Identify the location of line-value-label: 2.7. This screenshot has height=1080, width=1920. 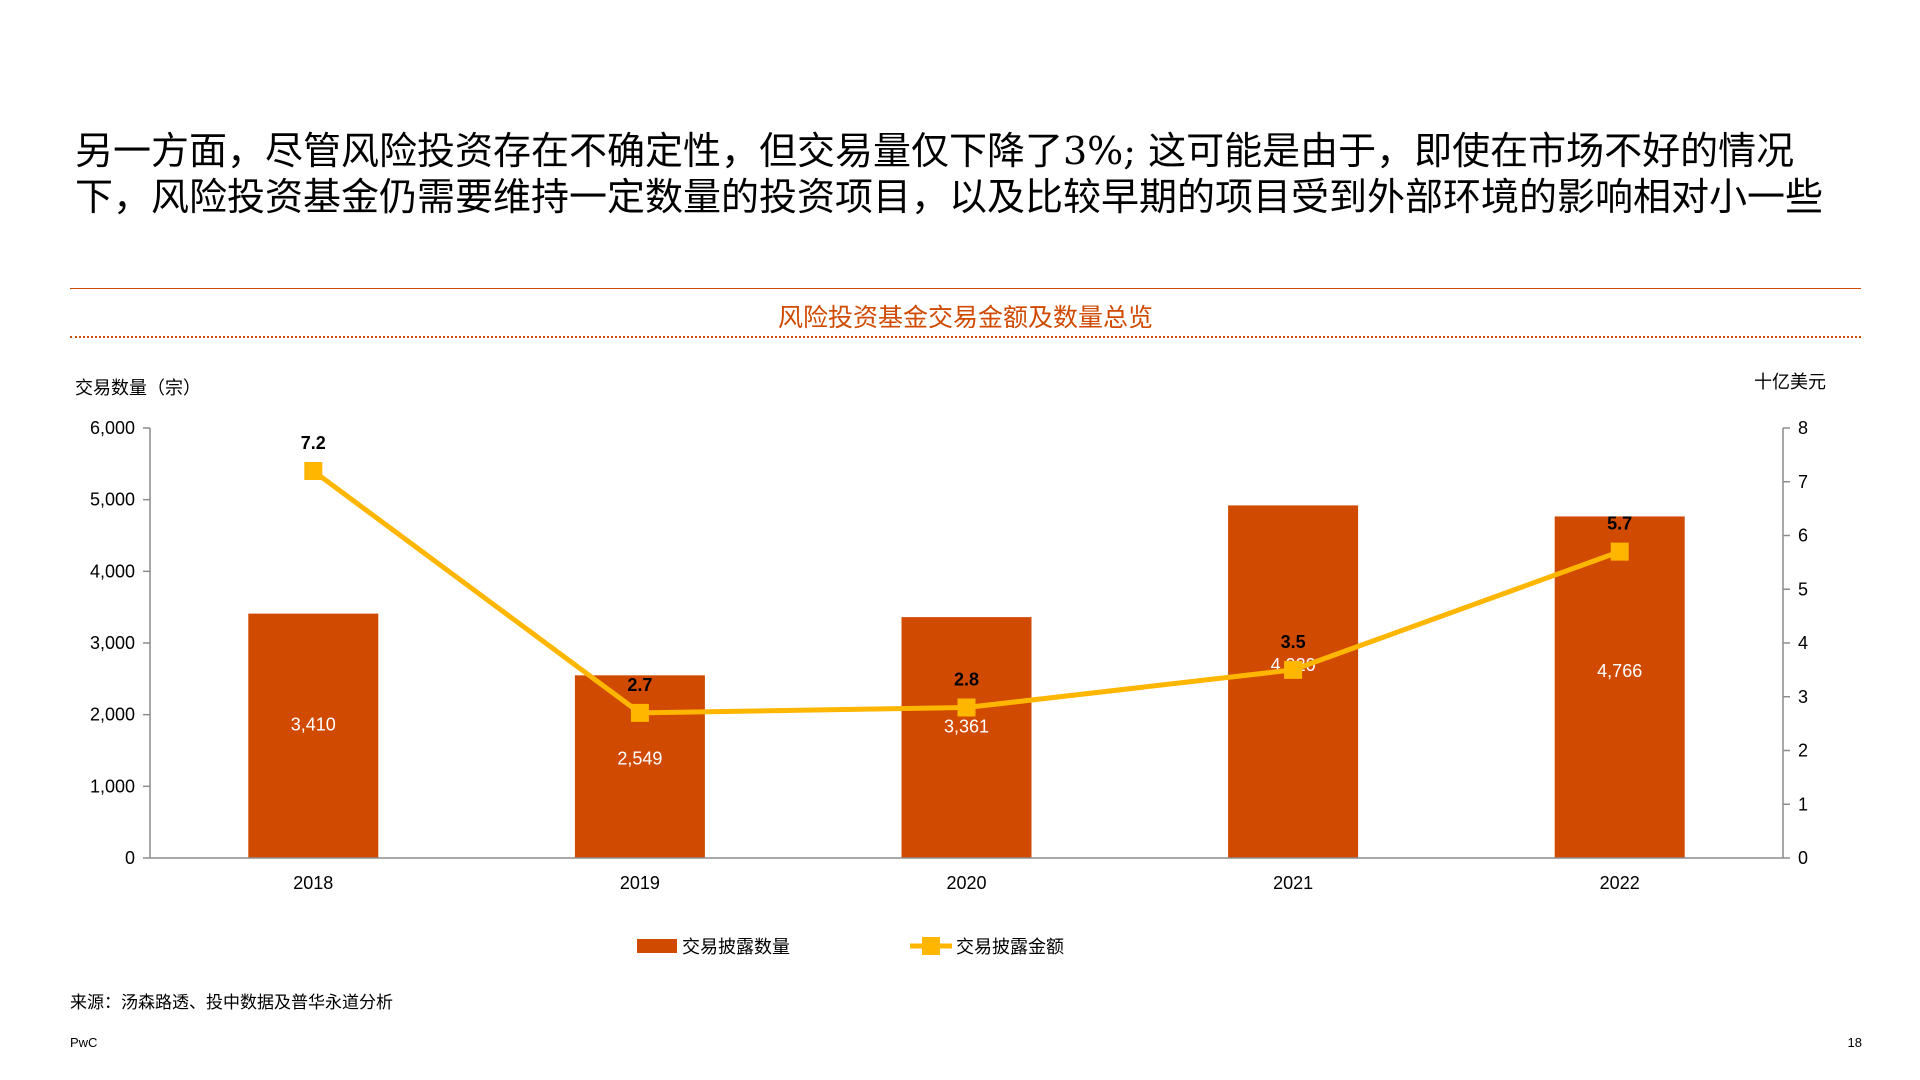
(639, 685).